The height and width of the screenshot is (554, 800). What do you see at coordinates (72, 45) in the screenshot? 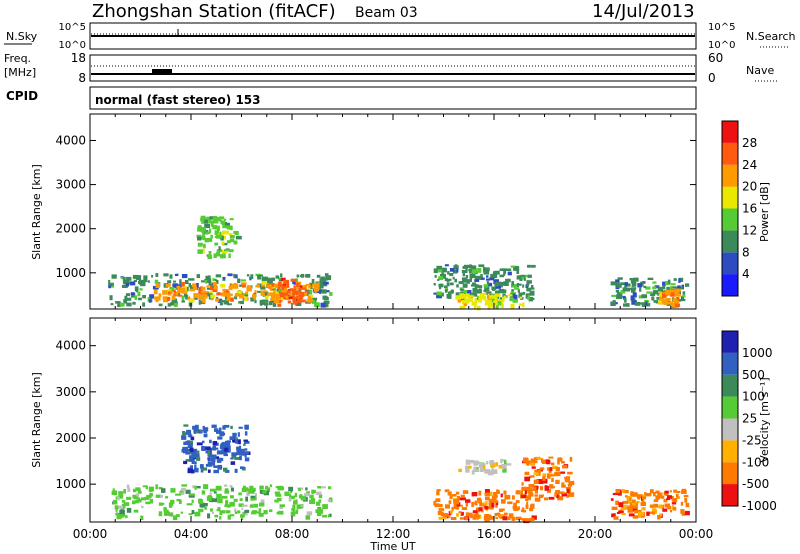
I see `nsky-tick-bottom: 10^0` at bounding box center [72, 45].